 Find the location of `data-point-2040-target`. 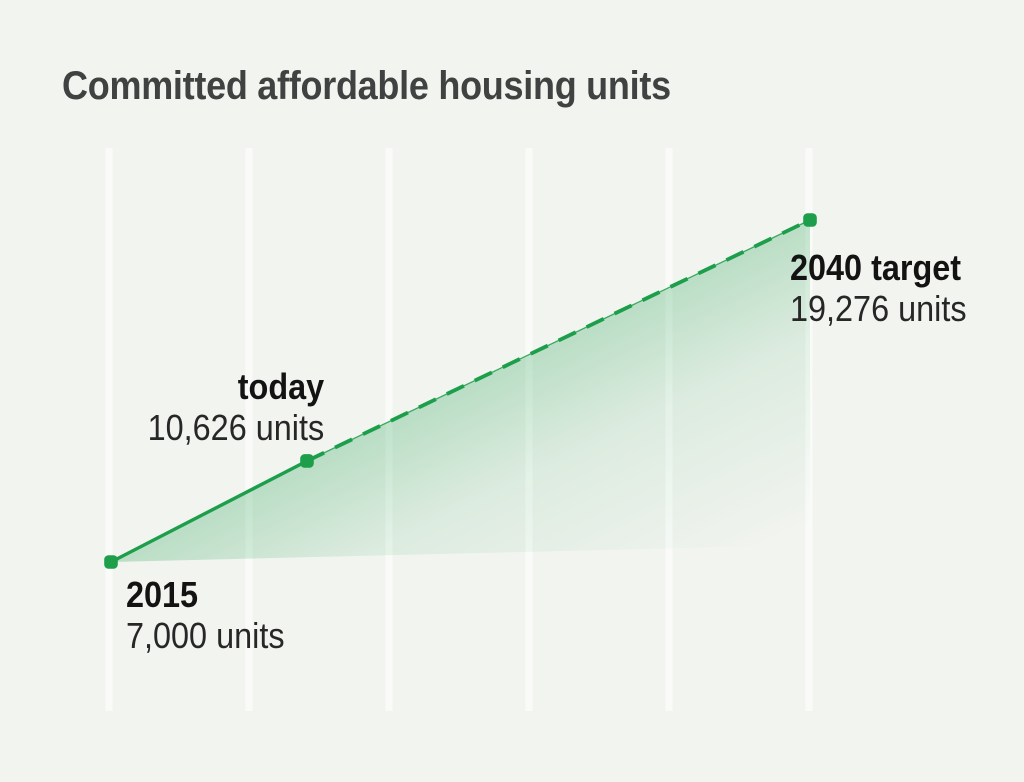

data-point-2040-target is located at coordinates (810, 220).